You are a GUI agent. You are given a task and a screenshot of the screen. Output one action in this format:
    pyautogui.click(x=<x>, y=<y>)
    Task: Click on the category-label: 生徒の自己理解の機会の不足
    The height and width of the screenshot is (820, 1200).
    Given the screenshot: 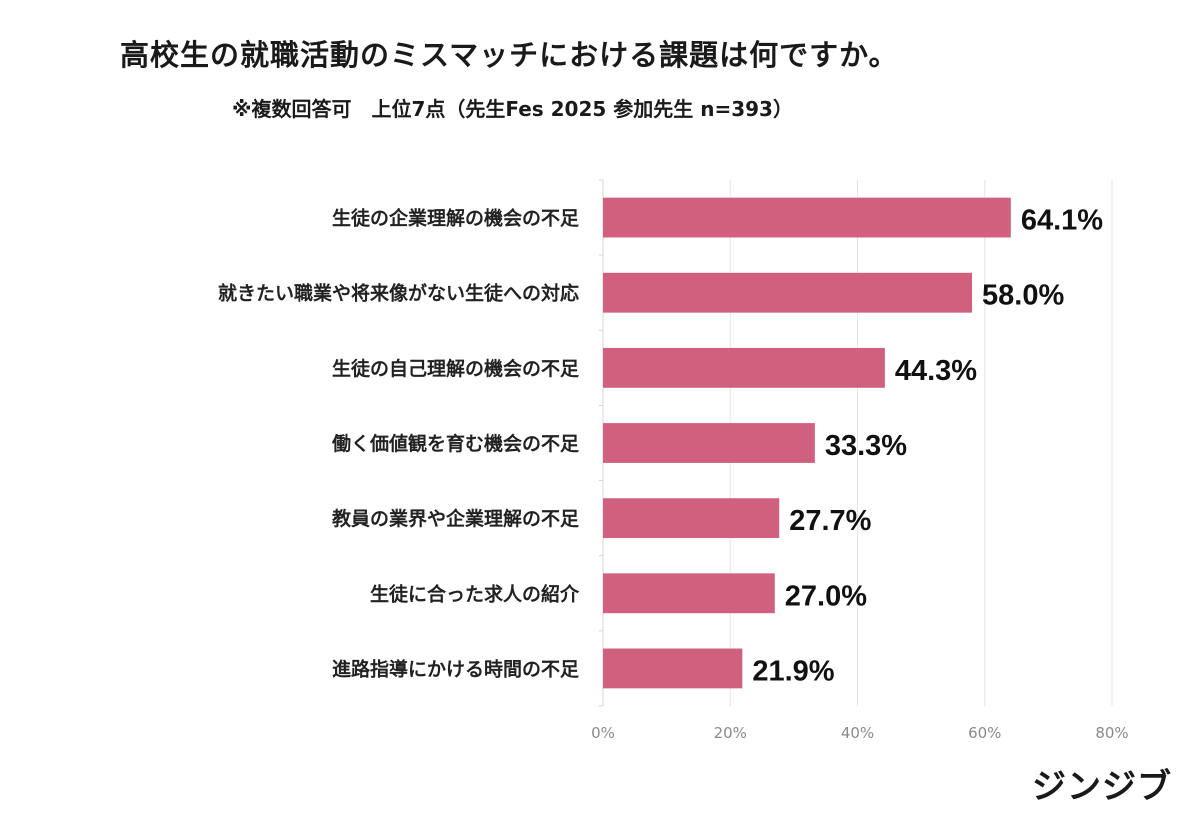 What is the action you would take?
    pyautogui.click(x=456, y=368)
    